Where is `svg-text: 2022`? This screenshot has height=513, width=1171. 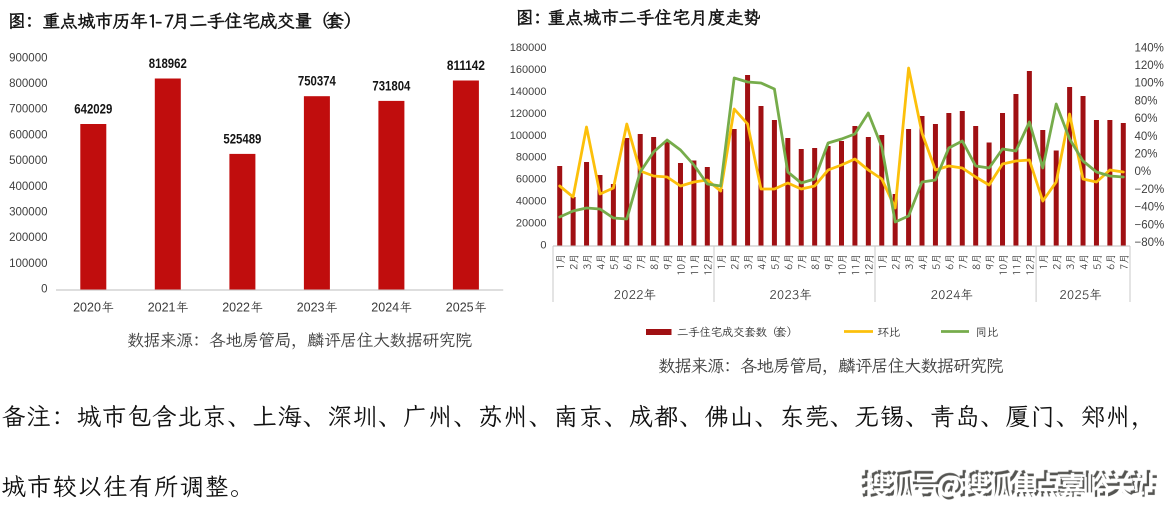
svg-text: 2022 is located at coordinates (236, 308).